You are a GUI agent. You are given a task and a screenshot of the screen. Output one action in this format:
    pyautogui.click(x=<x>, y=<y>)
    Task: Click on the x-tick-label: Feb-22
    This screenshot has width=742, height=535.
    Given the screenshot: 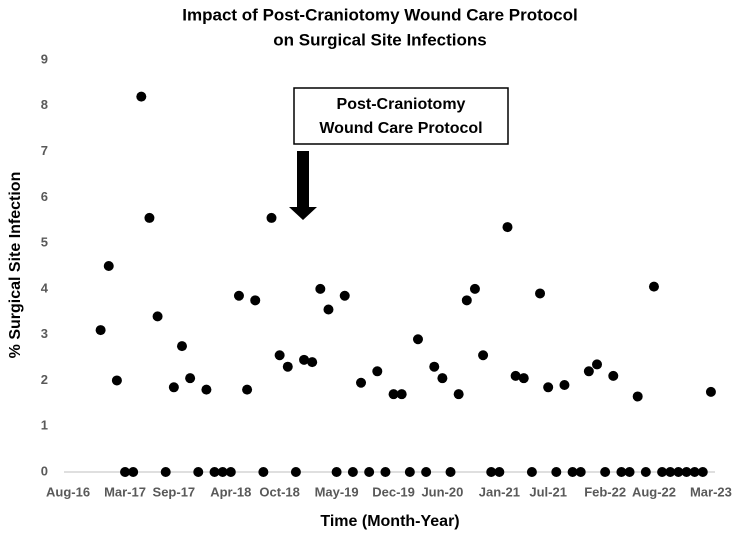 What is the action you would take?
    pyautogui.click(x=605, y=491)
    